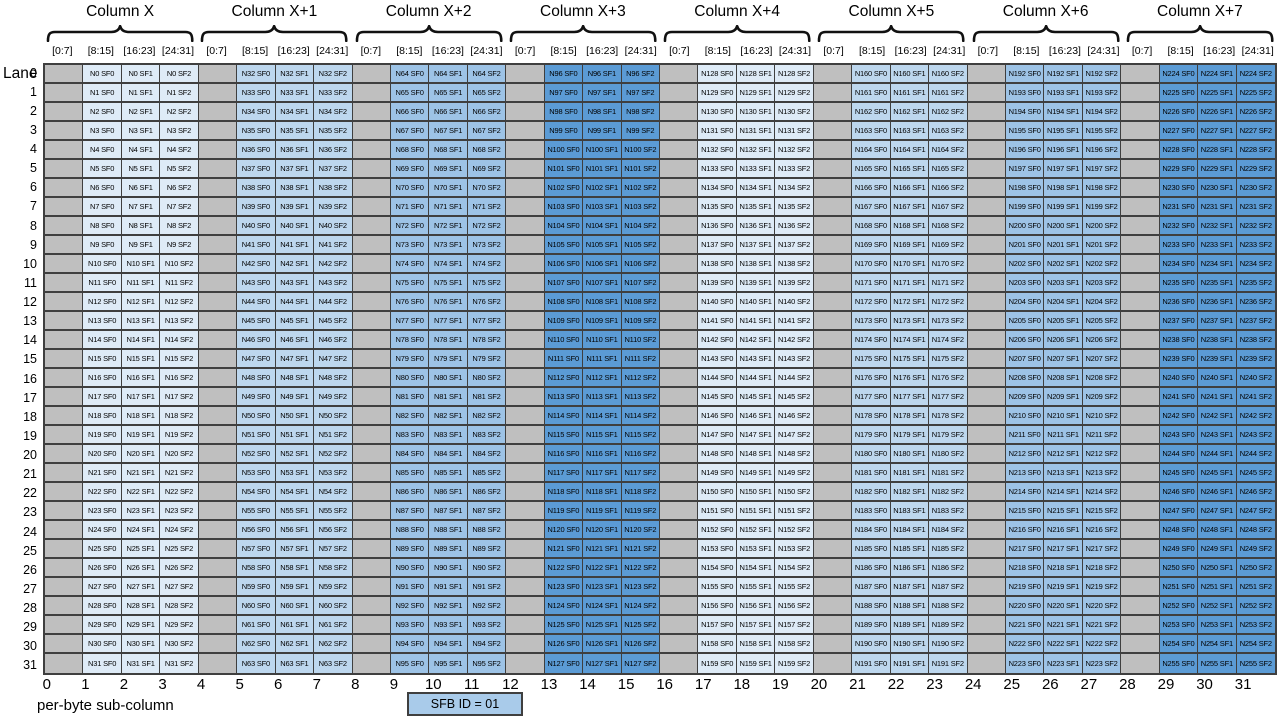 This screenshot has width=1280, height=720. Describe the element at coordinates (1063, 568) in the screenshot. I see `grid-cell: N218 SF1` at that location.